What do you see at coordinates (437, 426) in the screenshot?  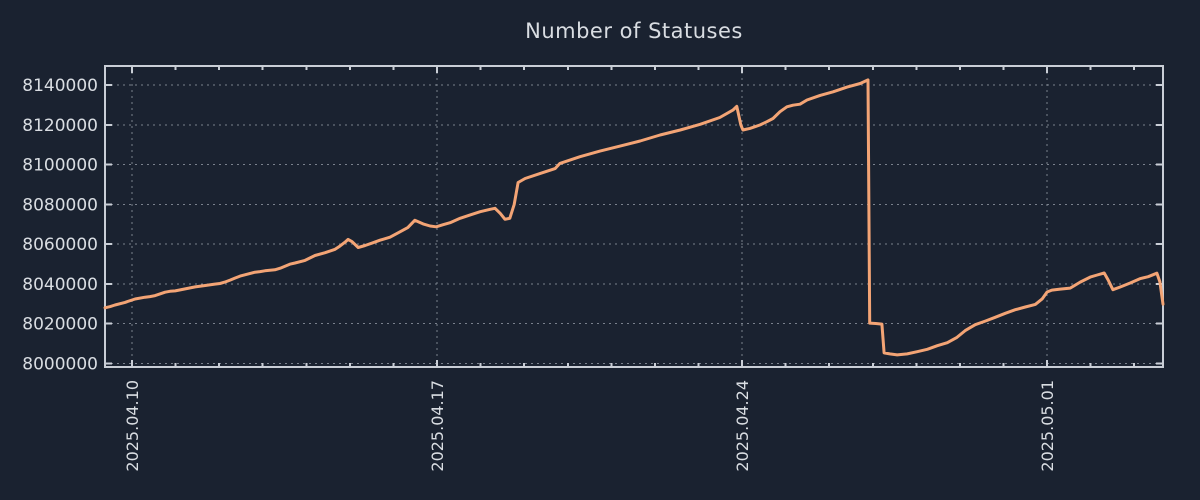 I see `x-tick-label: 2025.04.17` at bounding box center [437, 426].